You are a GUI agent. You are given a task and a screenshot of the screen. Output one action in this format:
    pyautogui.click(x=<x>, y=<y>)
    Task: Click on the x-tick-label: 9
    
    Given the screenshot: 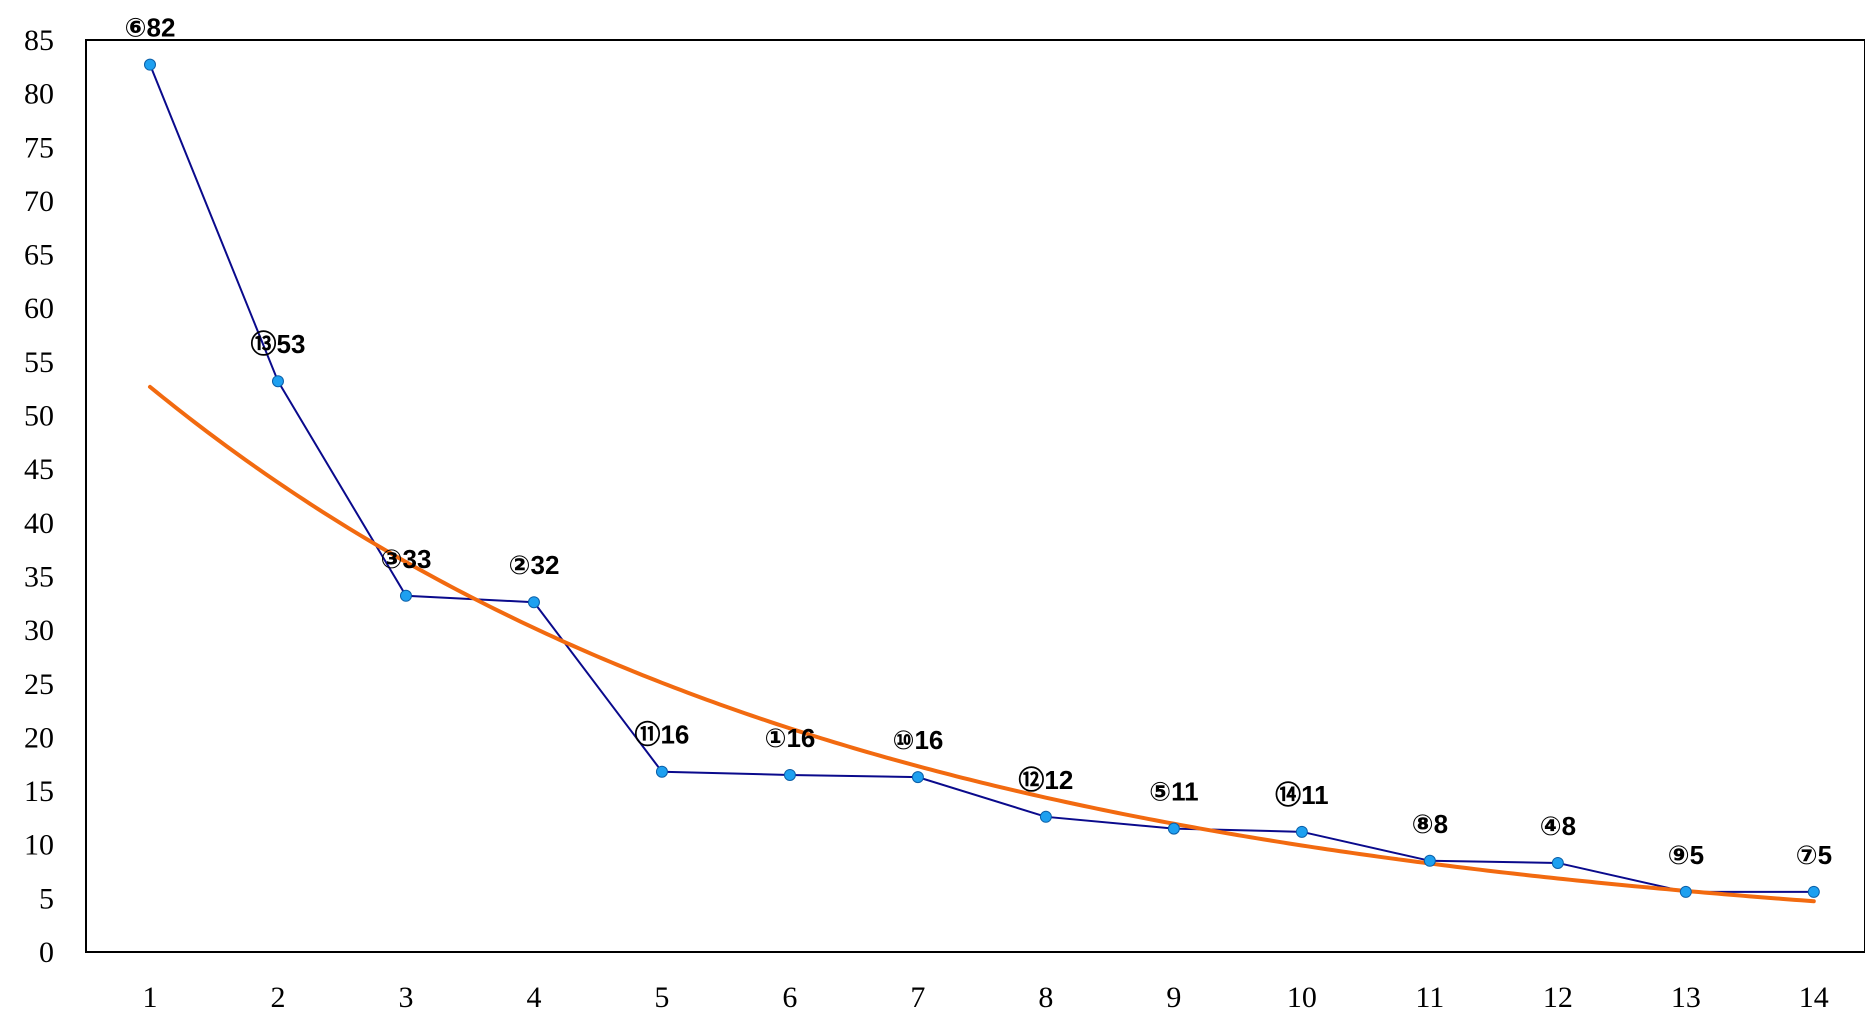 What is the action you would take?
    pyautogui.click(x=1173, y=997)
    